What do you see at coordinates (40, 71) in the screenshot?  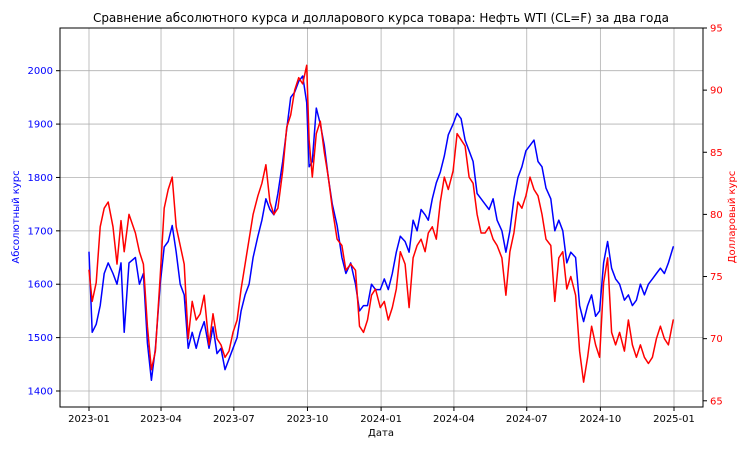 I see `y-left-tick-label: 2000` at bounding box center [40, 71].